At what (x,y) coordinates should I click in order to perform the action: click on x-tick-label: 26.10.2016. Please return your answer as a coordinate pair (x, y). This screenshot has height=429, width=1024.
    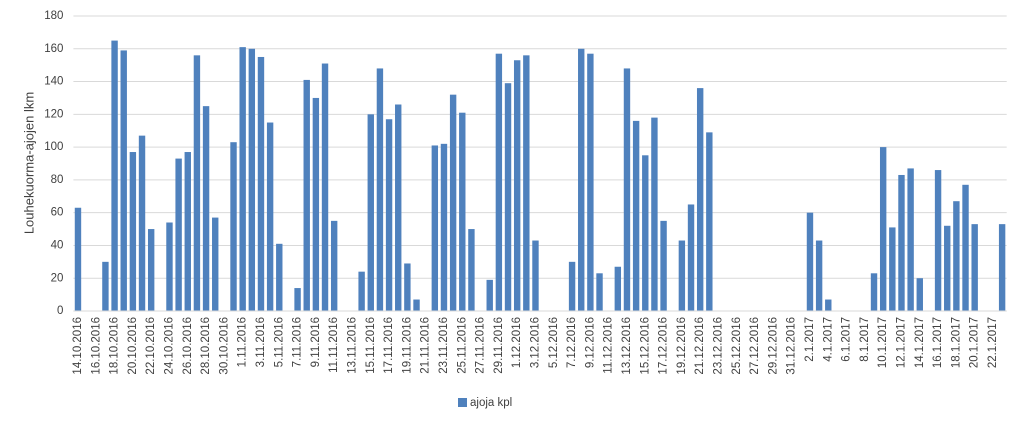
    Looking at the image, I should click on (188, 346).